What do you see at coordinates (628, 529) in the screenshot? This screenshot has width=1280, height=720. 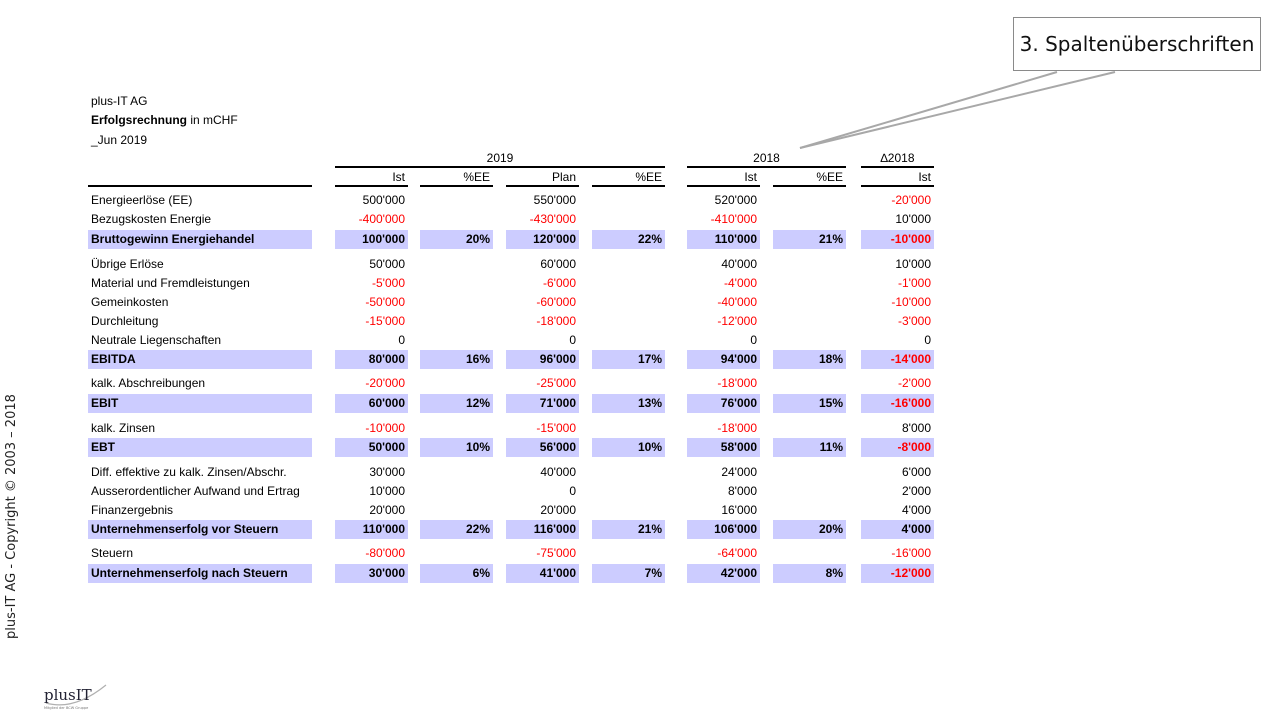 I see `cell-plan-ee-2019: 21%` at bounding box center [628, 529].